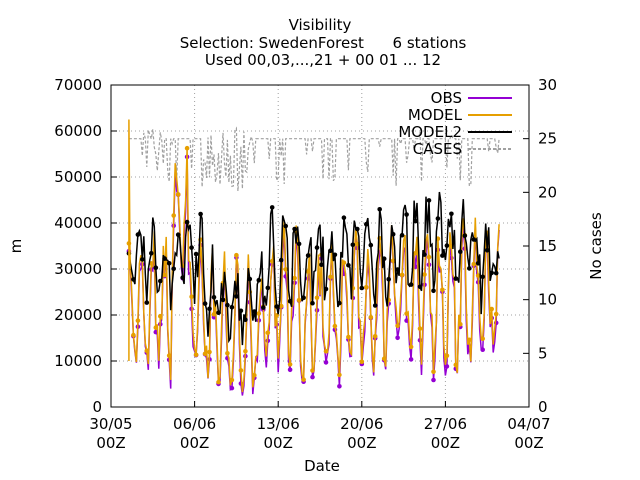 The height and width of the screenshot is (480, 640). What do you see at coordinates (78, 177) in the screenshot?
I see `y-tick-label: 50000` at bounding box center [78, 177].